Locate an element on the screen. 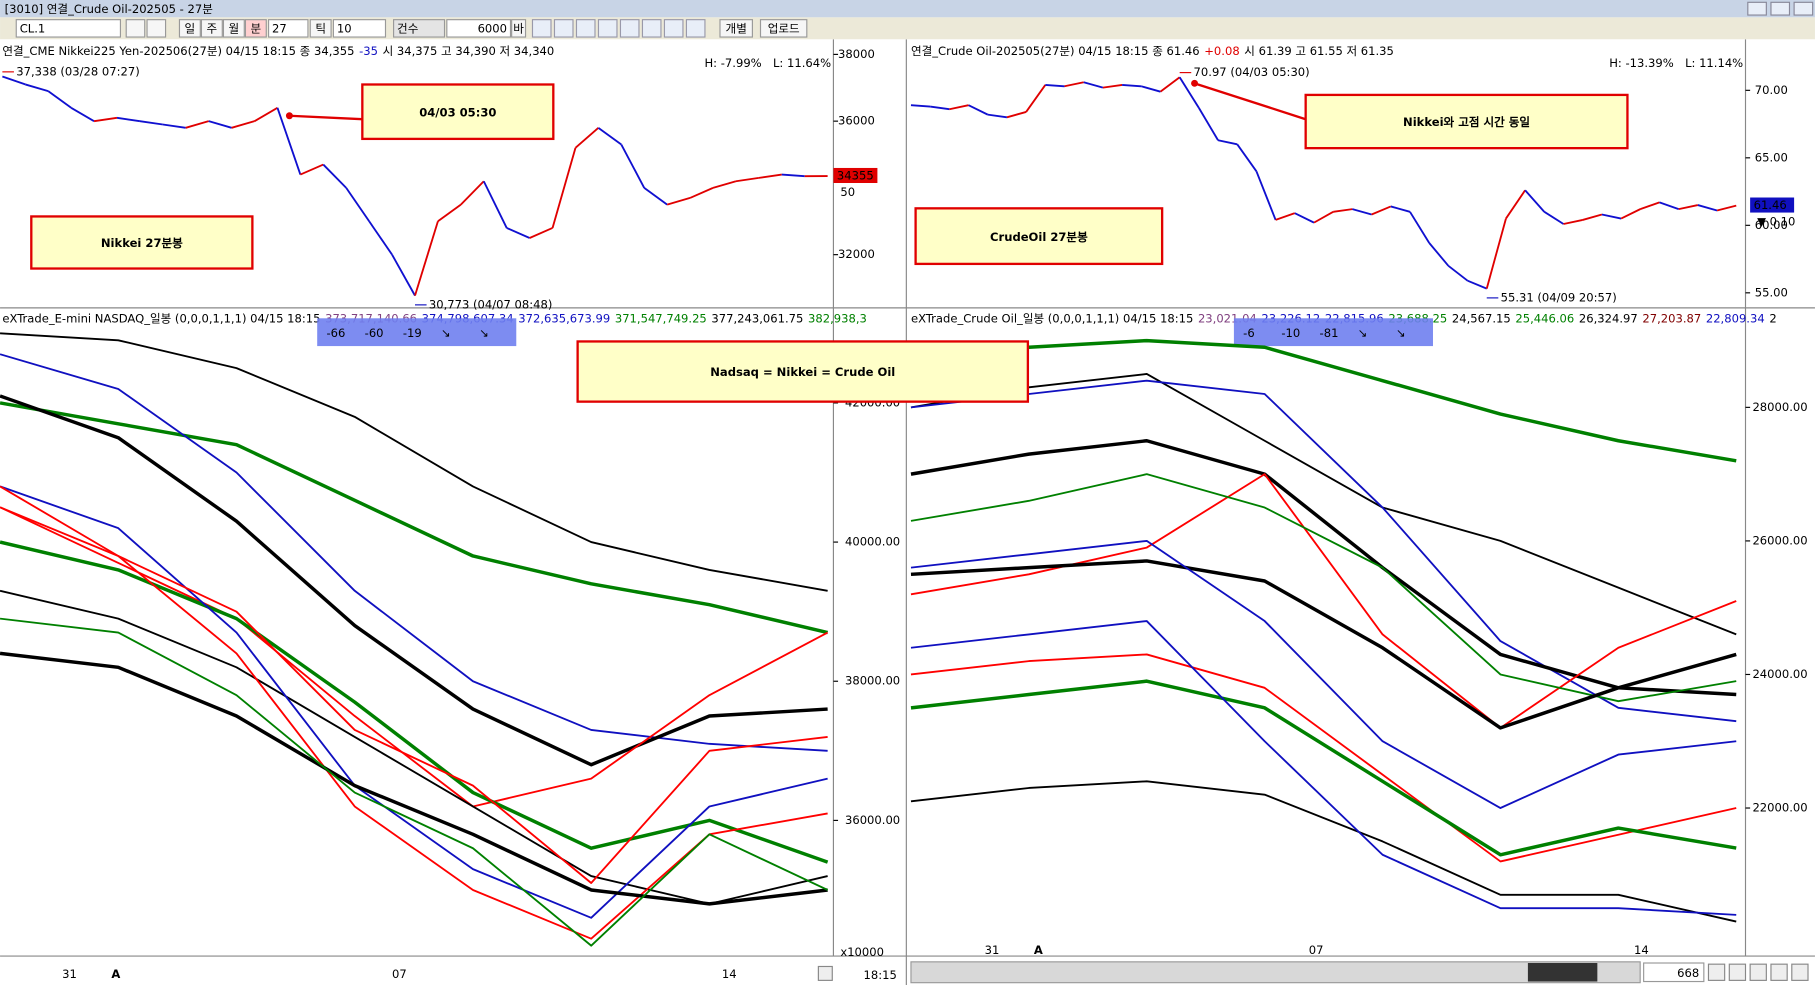  toolbar-button-label: 개별 is located at coordinates (736, 28).